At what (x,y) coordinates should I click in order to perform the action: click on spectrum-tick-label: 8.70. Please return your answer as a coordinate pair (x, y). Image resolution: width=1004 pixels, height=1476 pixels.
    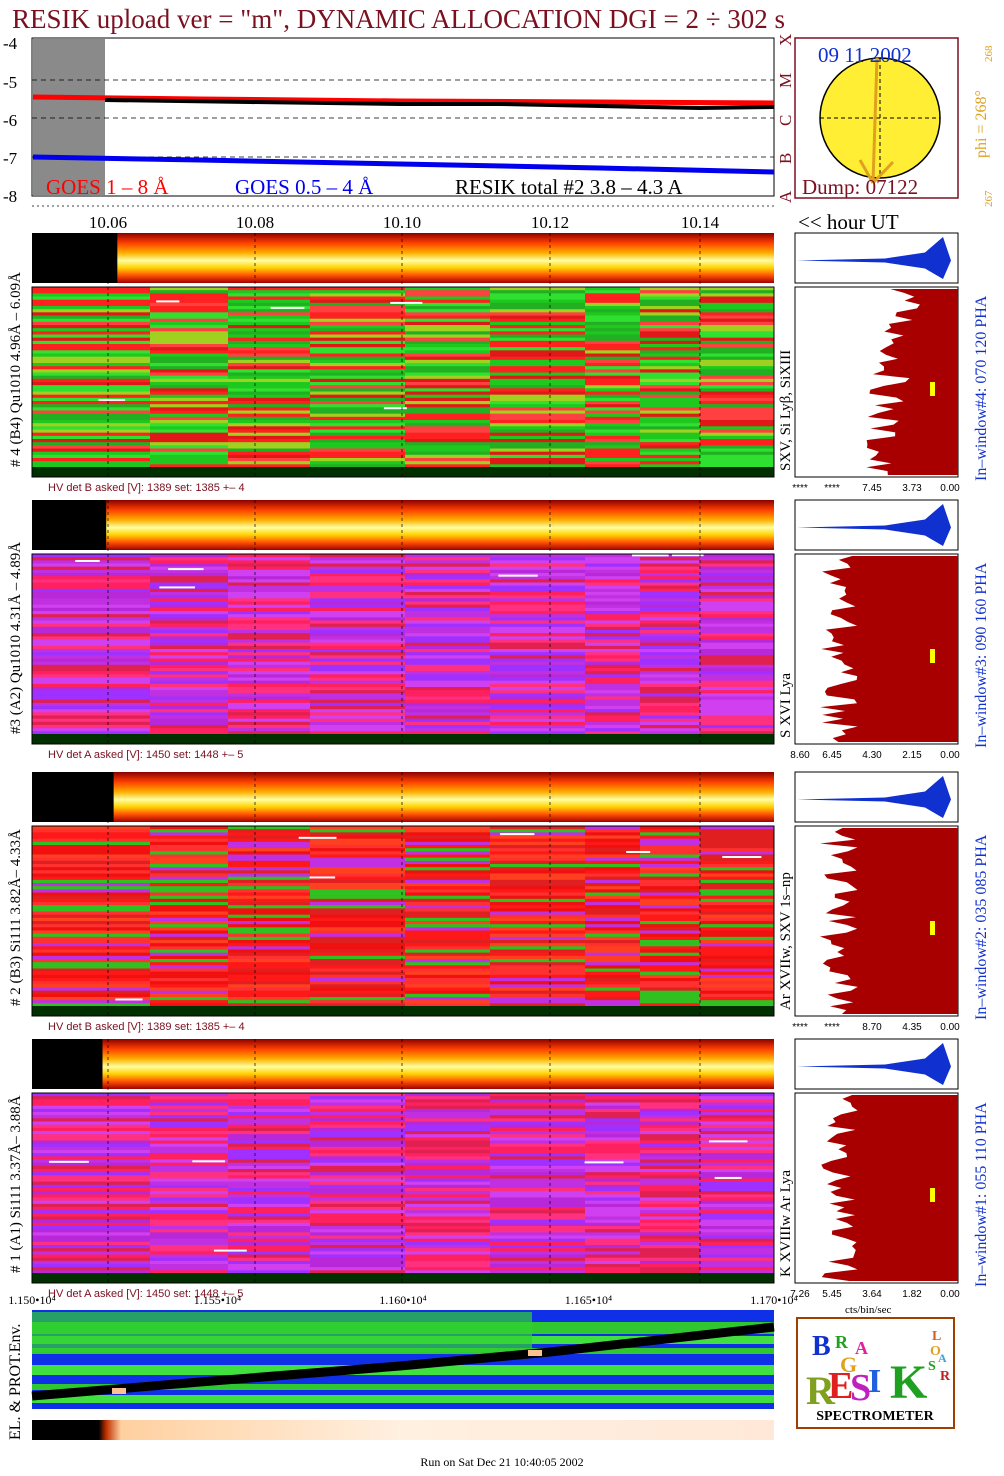
    Looking at the image, I should click on (872, 1027).